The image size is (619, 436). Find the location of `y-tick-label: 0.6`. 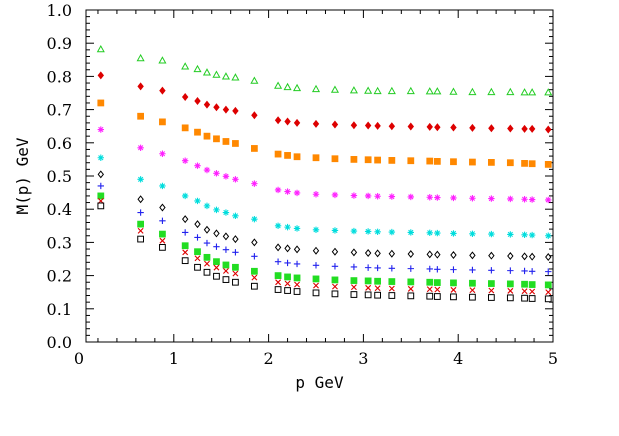

y-tick-label: 0.6 is located at coordinates (59, 143).